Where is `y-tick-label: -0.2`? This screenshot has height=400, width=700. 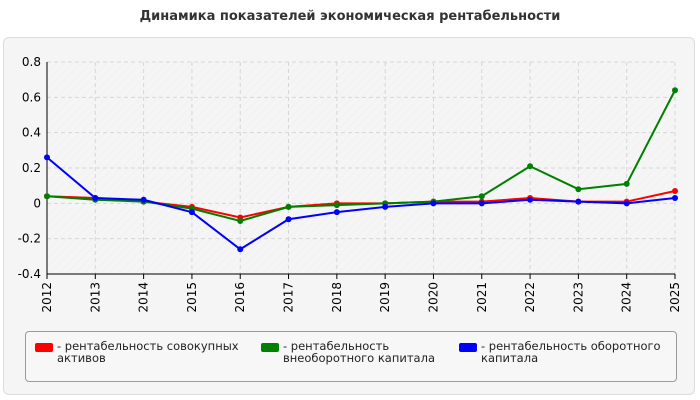 y-tick-label: -0.2 is located at coordinates (29, 239).